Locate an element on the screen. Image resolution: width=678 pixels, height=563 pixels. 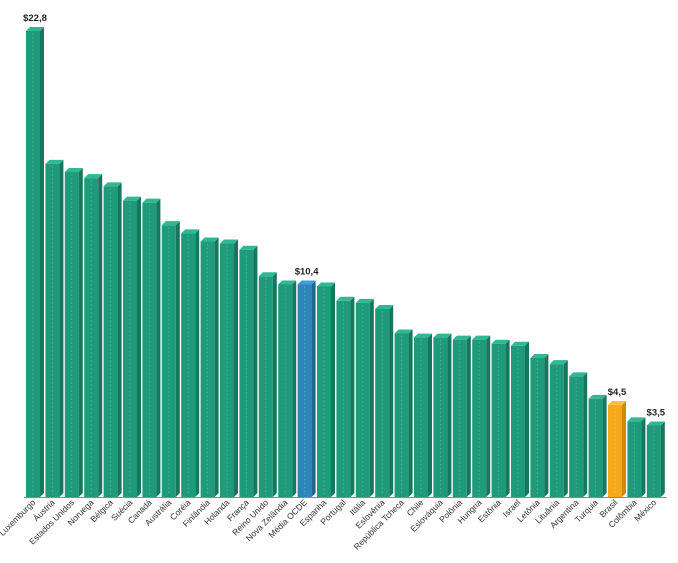
data-label: $10,4 is located at coordinates (307, 271).